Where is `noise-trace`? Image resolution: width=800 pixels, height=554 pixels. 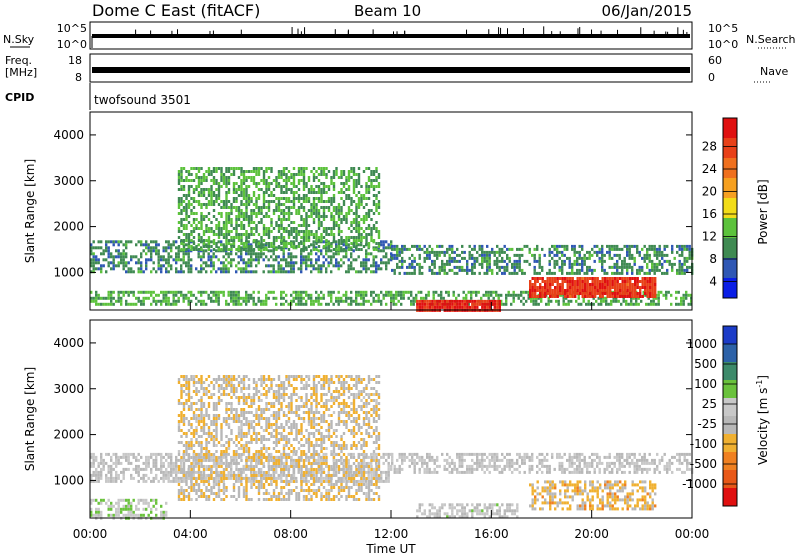
noise-trace is located at coordinates (390, 37).